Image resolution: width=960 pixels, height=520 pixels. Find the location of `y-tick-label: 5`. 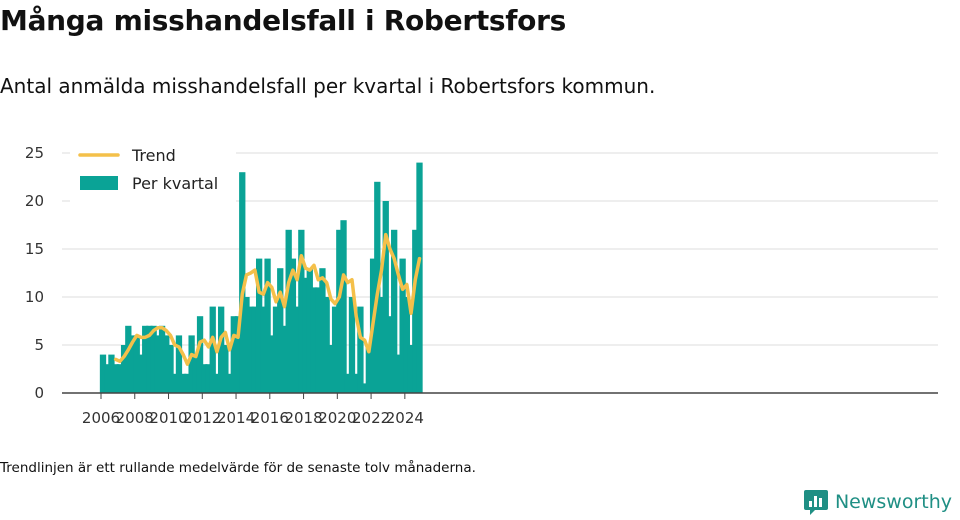

y-tick-label: 5 is located at coordinates (39, 345).